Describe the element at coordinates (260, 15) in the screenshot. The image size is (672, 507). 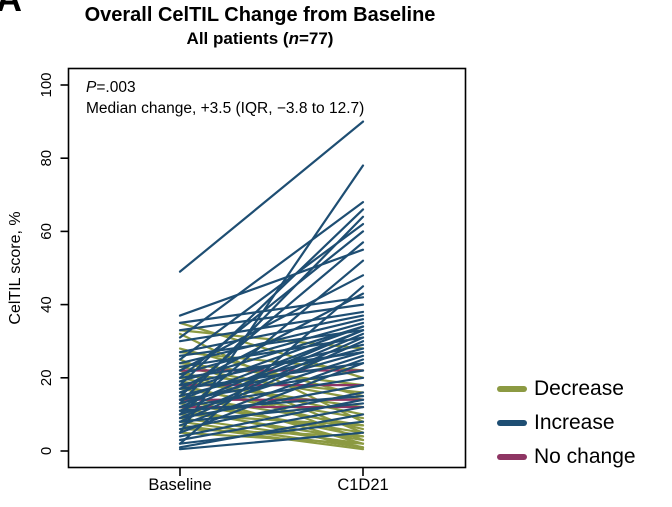
I see `chart-title: Overall CelTIL Change from Baseline` at that location.